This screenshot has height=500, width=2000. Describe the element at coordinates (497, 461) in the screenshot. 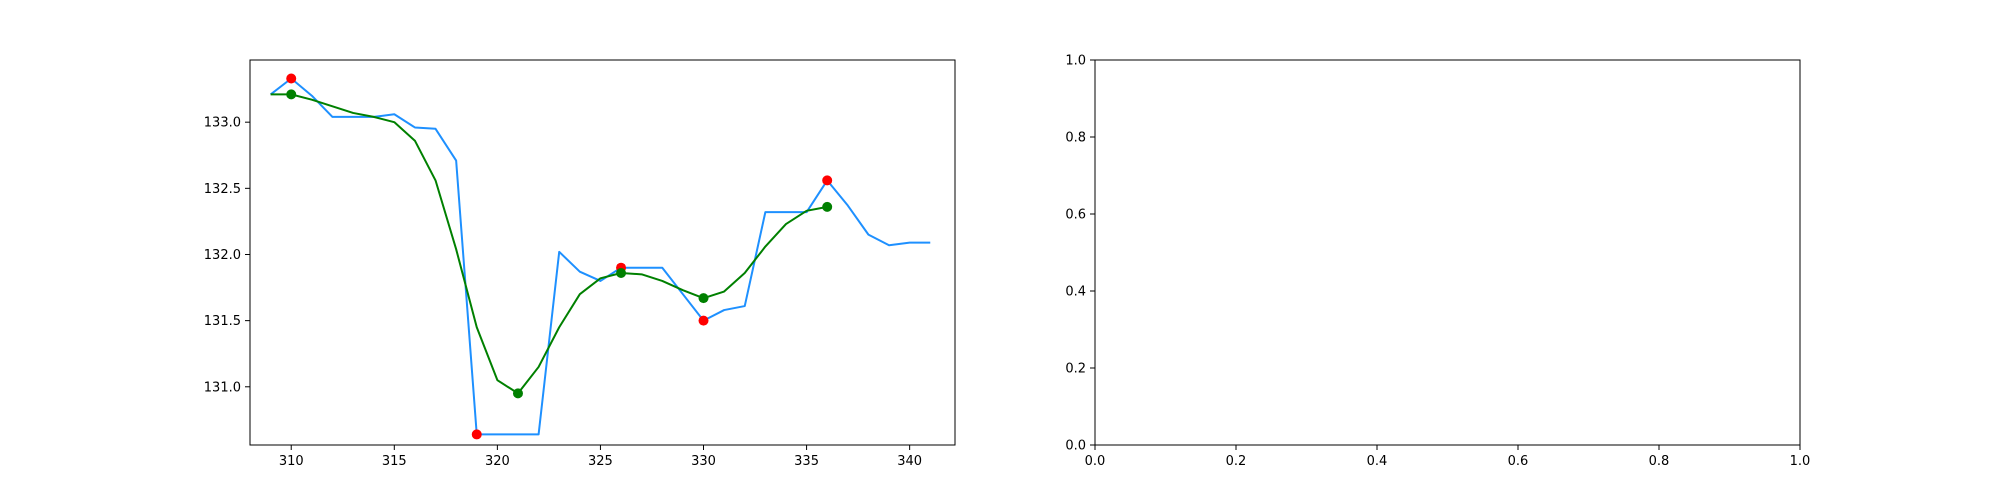

I see `x-tick-label: 320` at that location.